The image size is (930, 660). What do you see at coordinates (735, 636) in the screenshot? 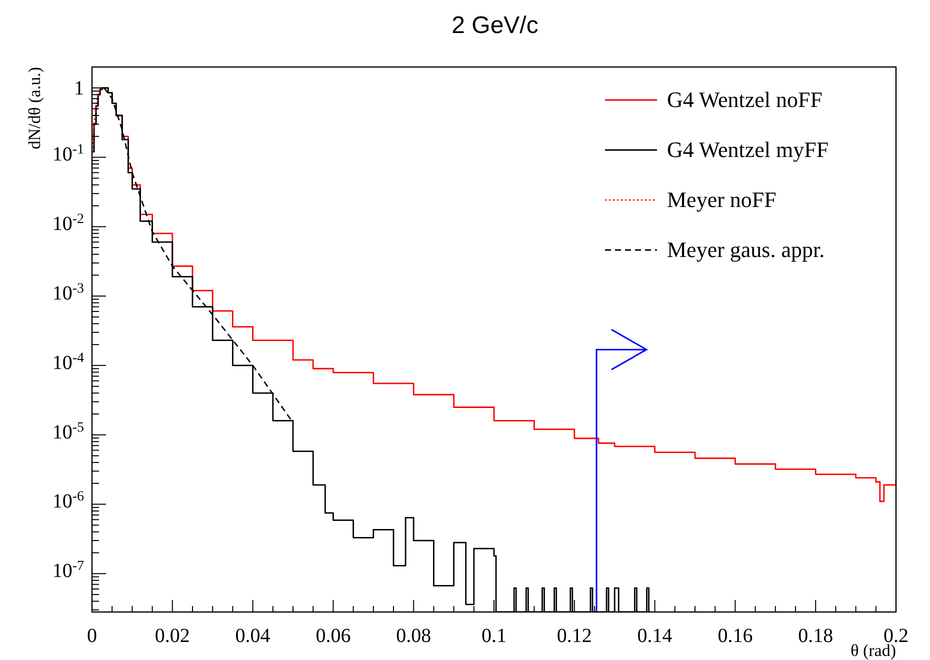
I see `x-tick-label: 0.16` at bounding box center [735, 636].